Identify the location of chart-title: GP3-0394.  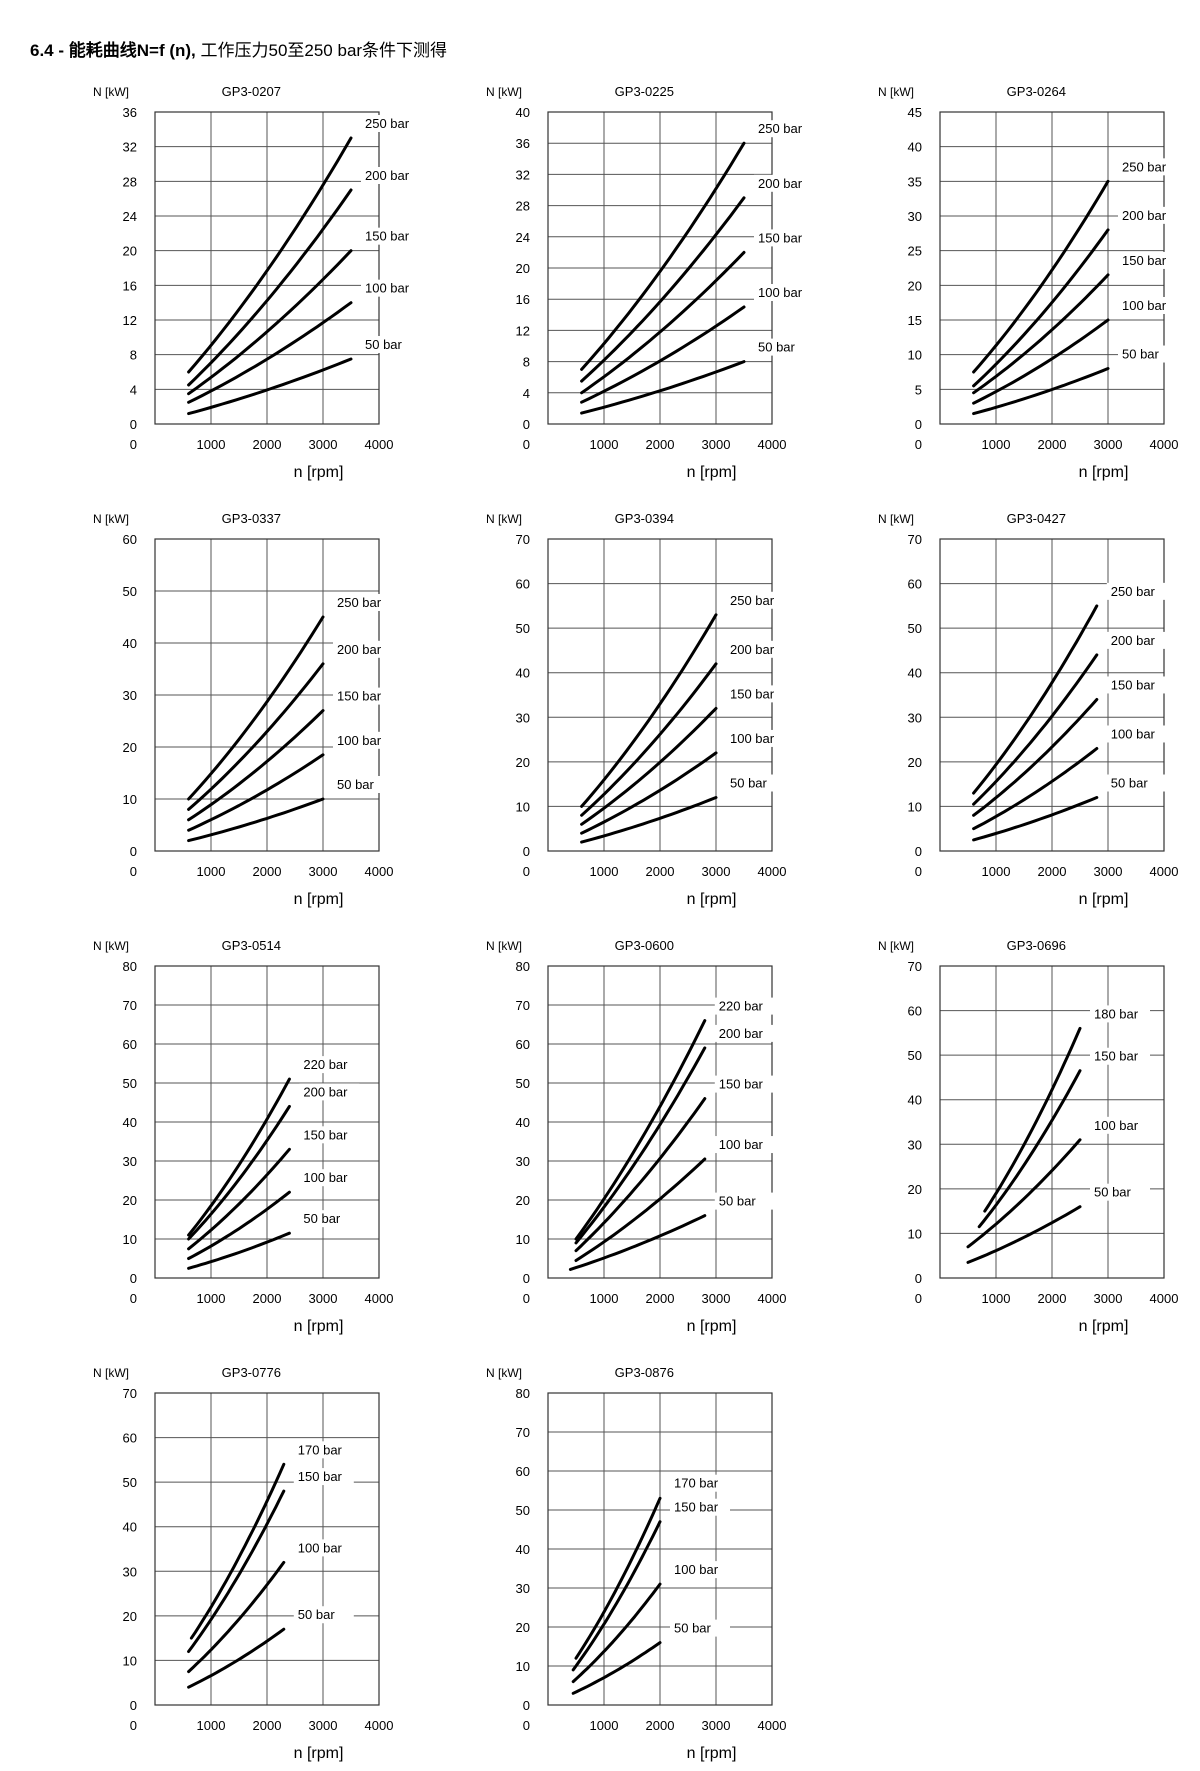
(644, 518).